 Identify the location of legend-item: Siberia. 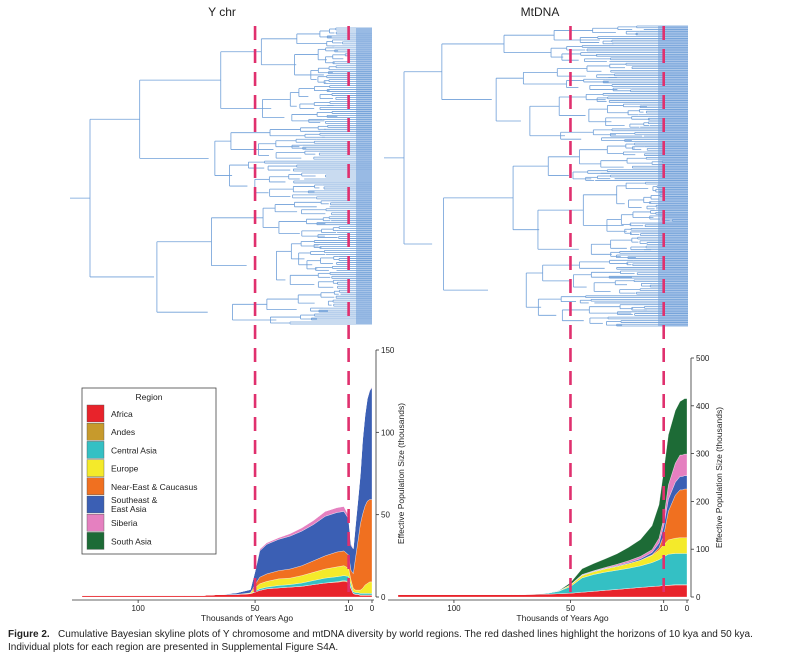
(112, 523).